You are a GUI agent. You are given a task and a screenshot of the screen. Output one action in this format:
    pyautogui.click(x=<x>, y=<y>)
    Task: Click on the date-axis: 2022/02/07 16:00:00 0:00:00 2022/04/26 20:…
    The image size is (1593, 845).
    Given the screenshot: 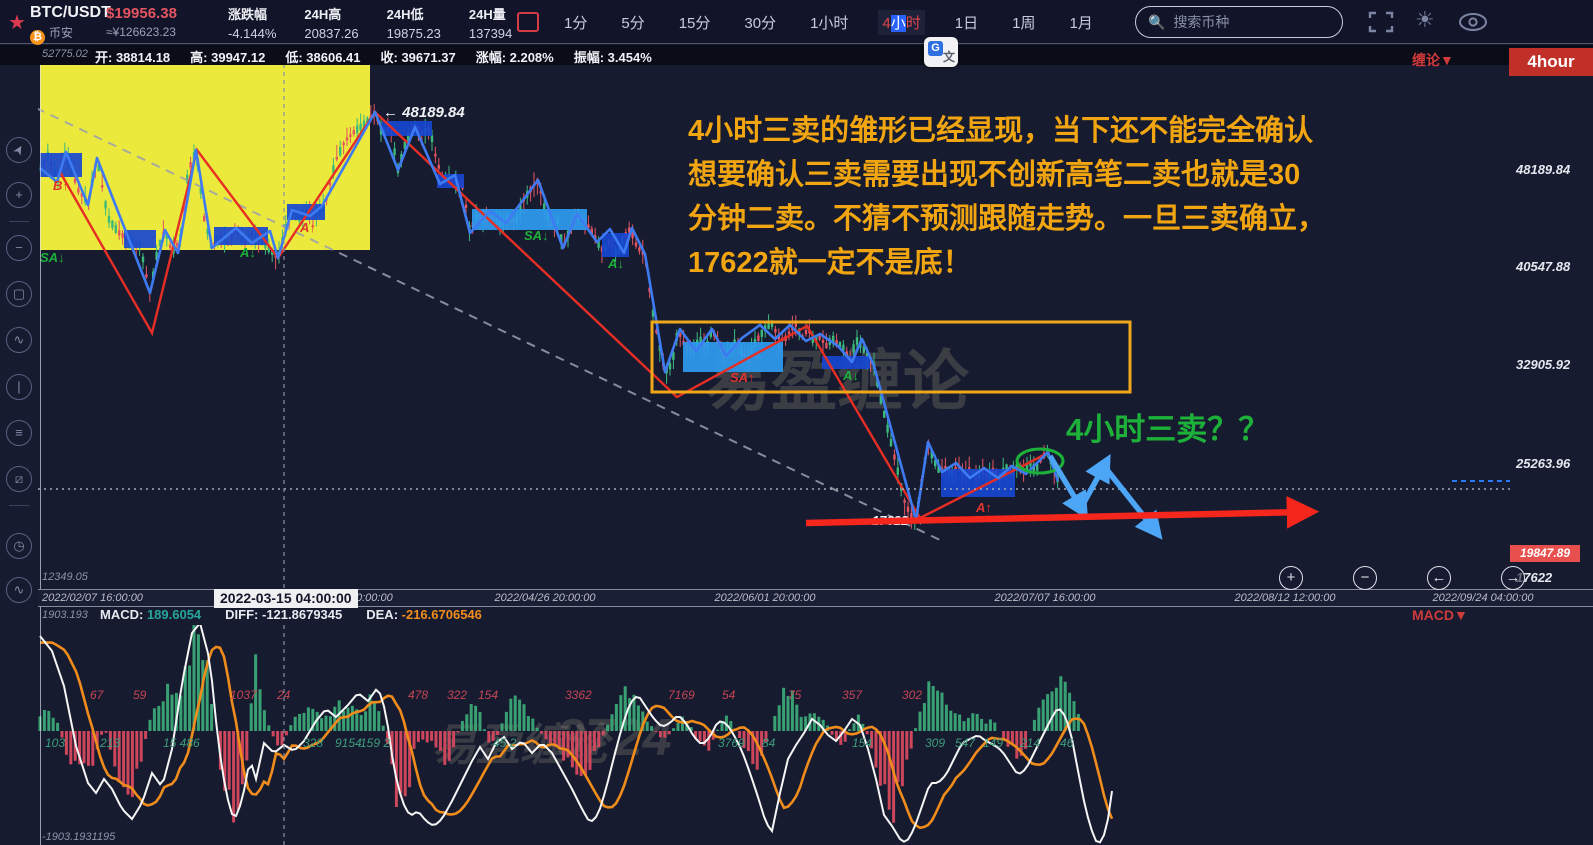 What is the action you would take?
    pyautogui.click(x=796, y=598)
    